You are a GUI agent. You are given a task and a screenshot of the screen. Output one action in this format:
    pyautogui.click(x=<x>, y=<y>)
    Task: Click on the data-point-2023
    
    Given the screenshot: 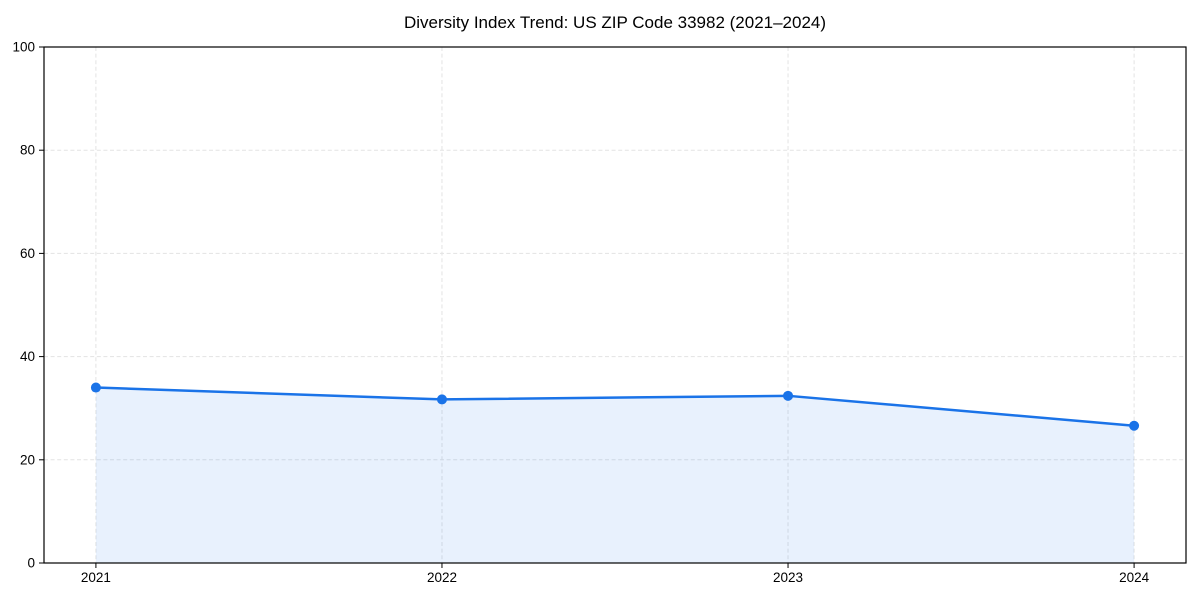 What is the action you would take?
    pyautogui.click(x=788, y=395)
    